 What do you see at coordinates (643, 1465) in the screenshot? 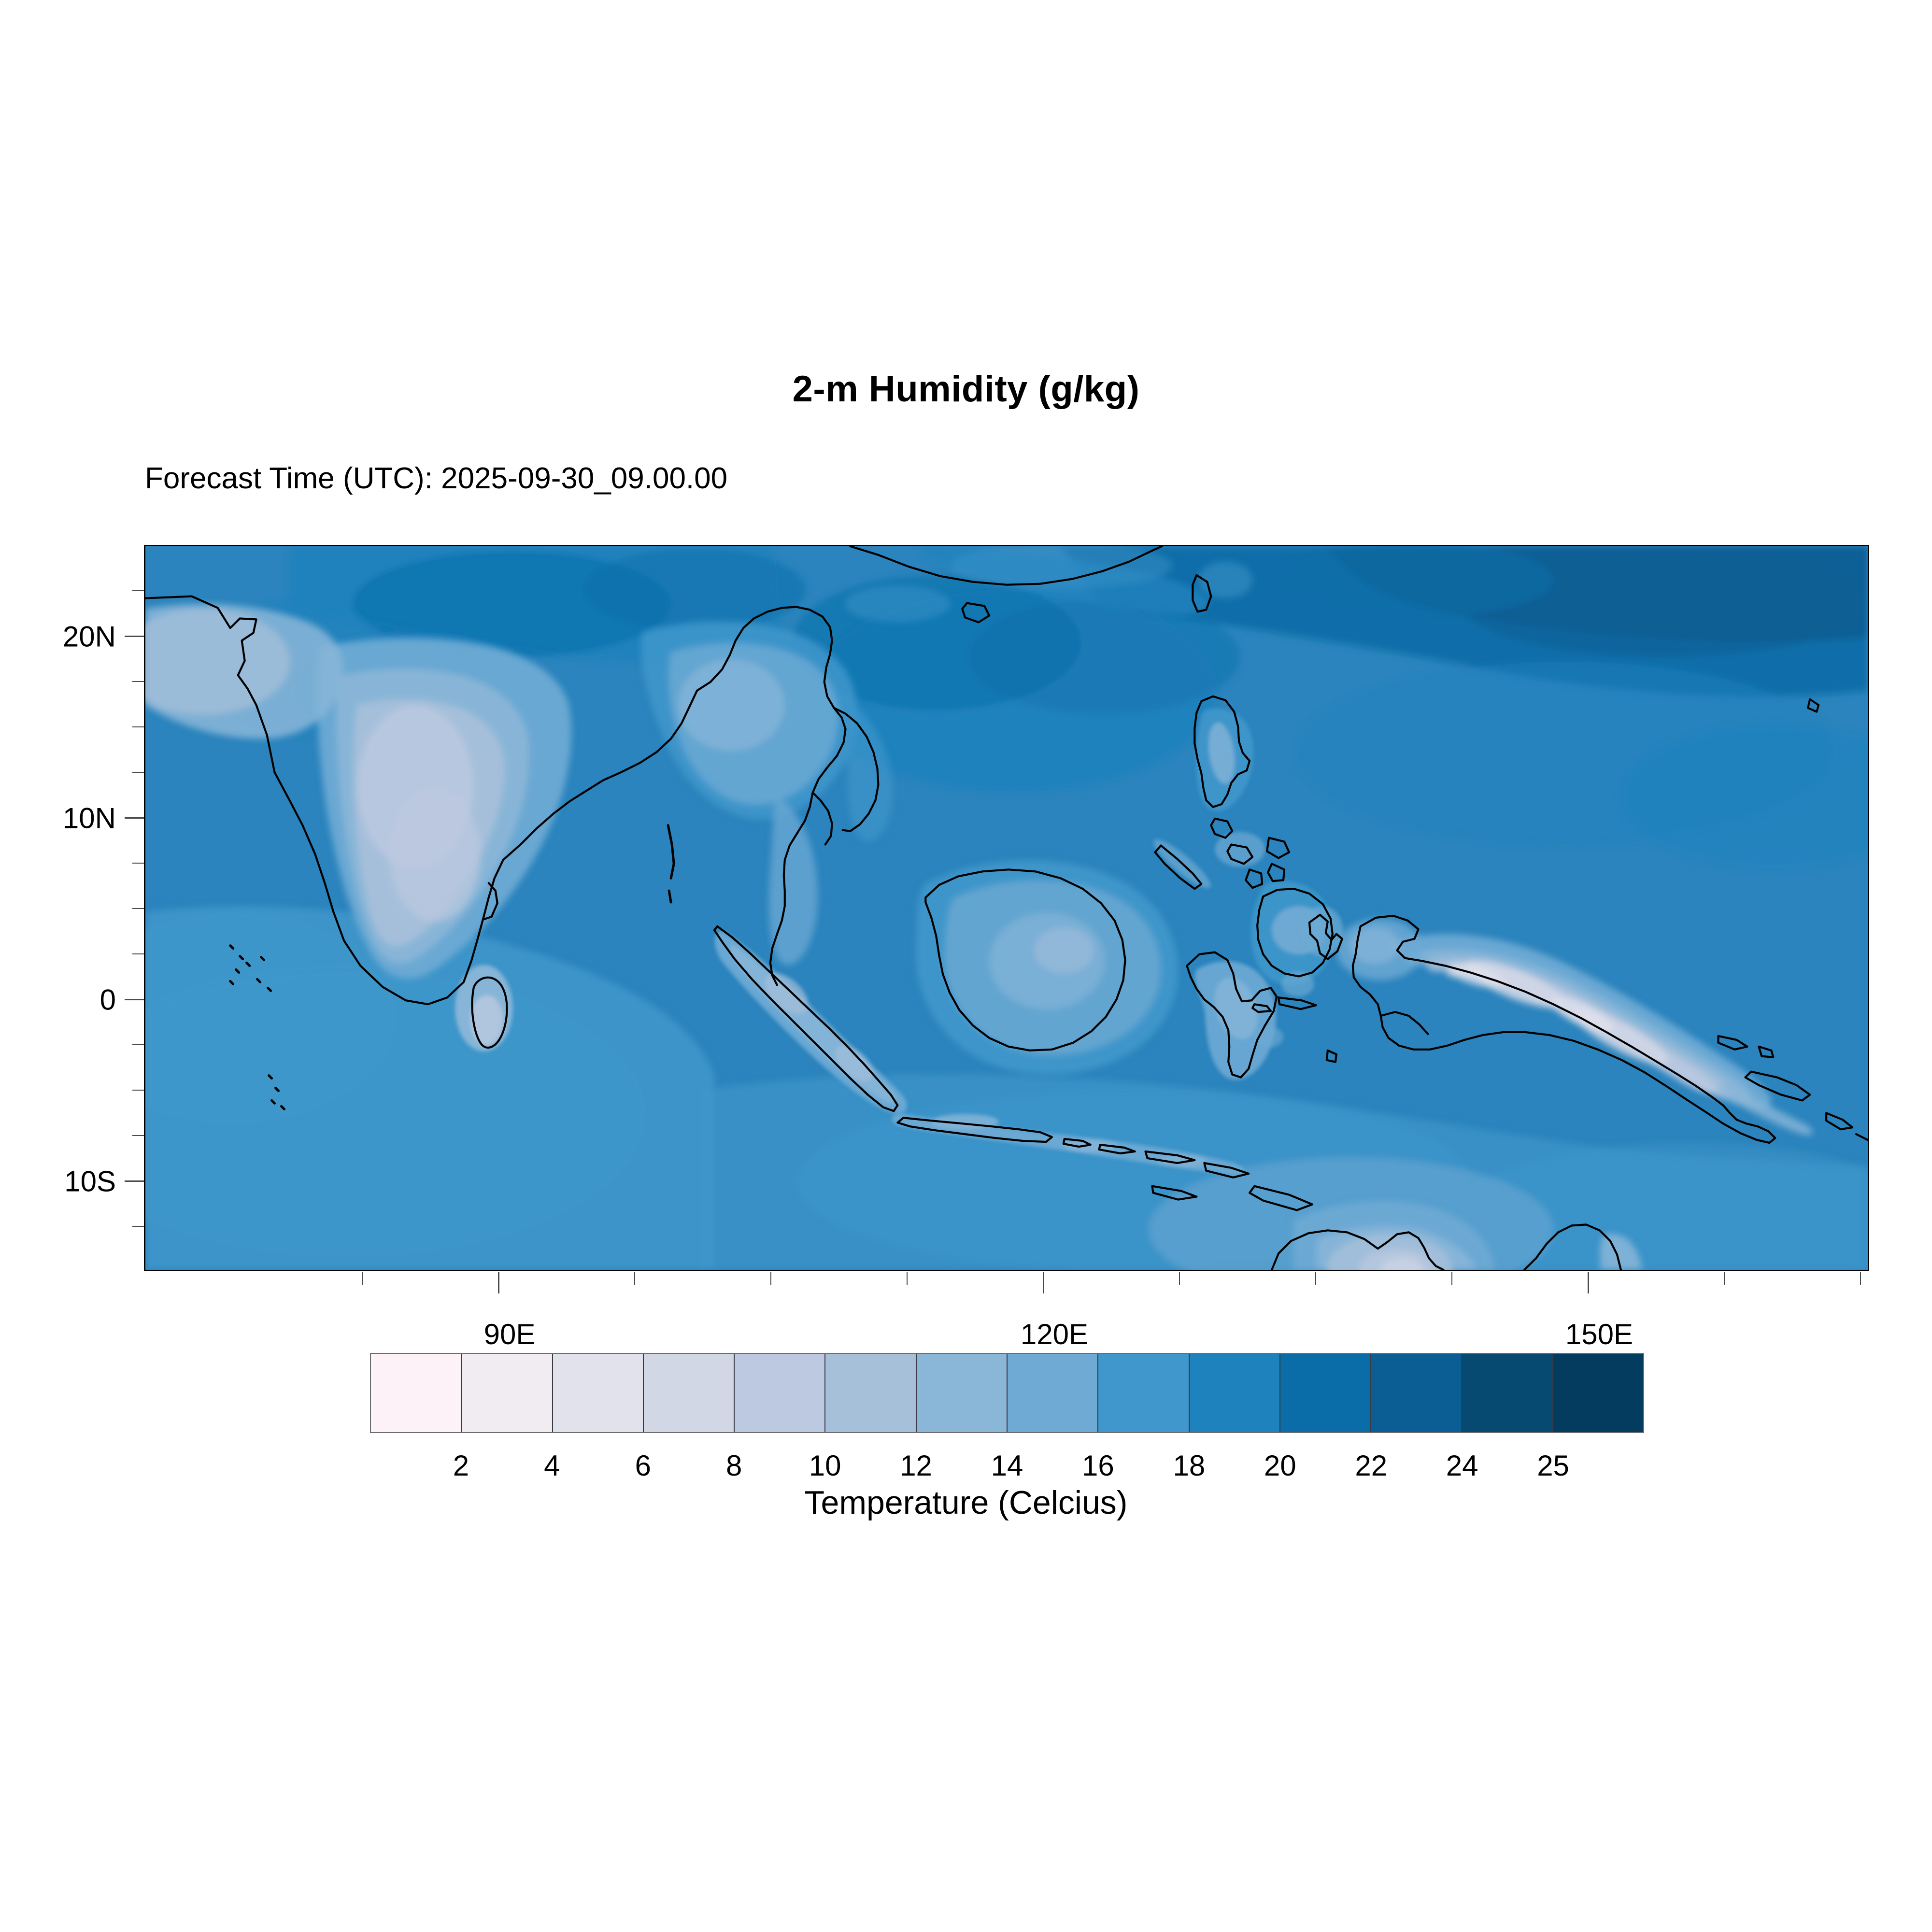
I see `colorbar-tick-label: 6` at bounding box center [643, 1465].